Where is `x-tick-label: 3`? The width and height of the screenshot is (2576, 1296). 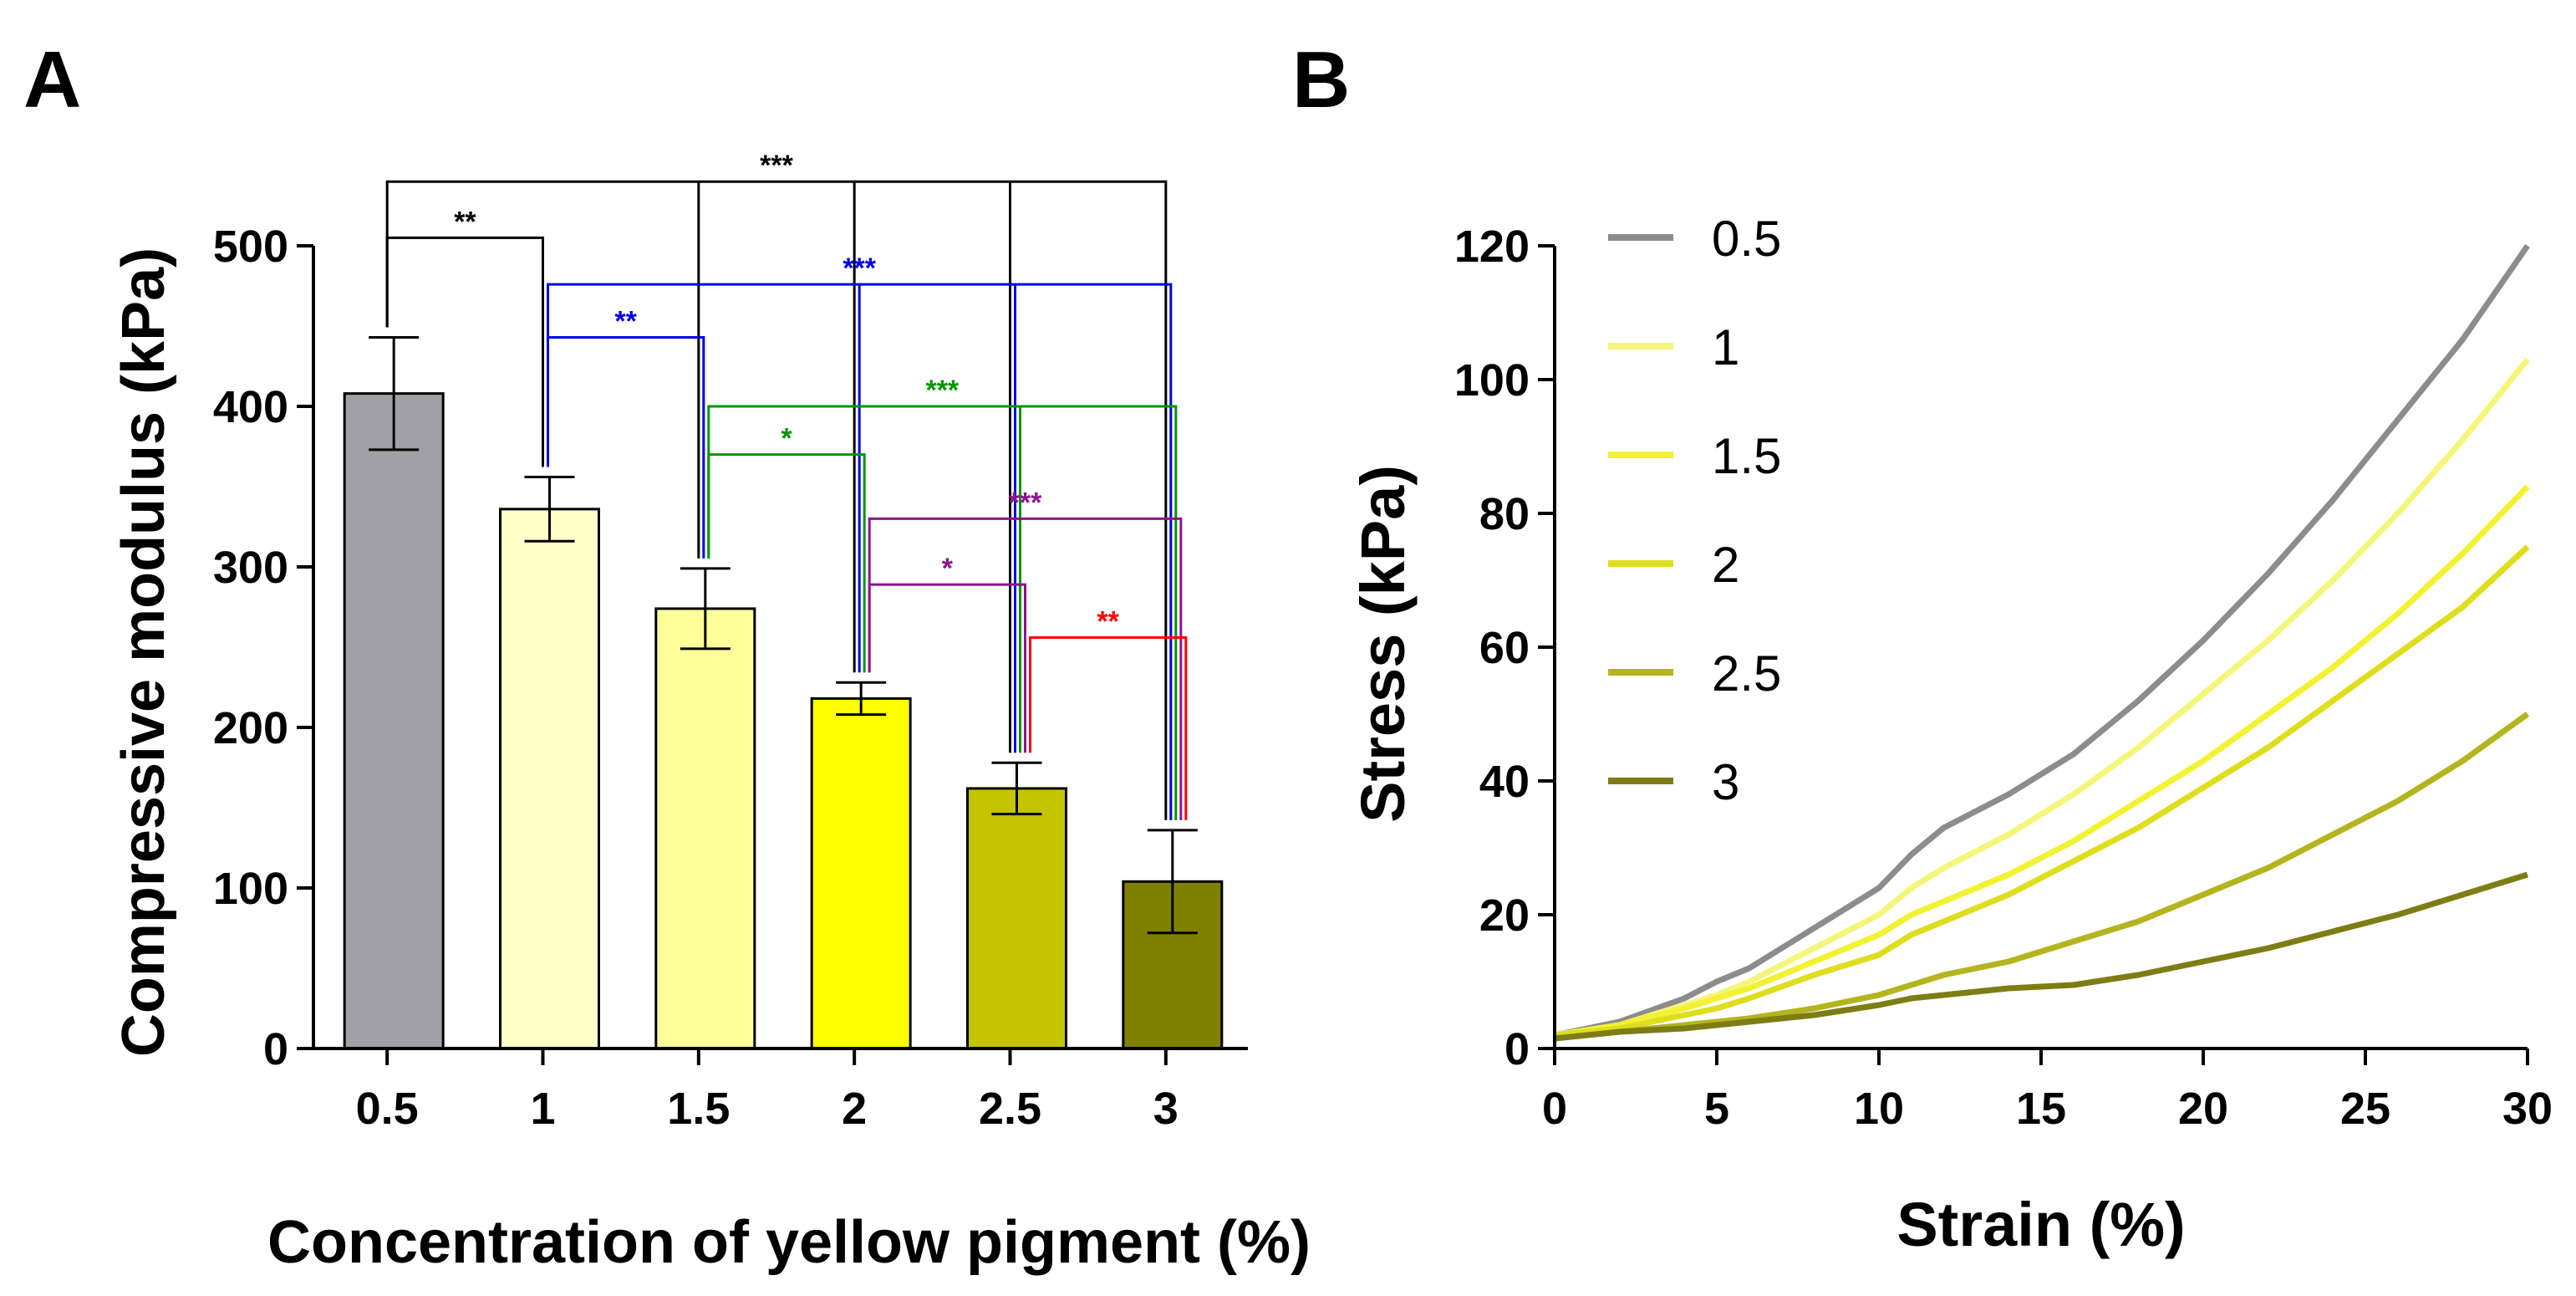
x-tick-label: 3 is located at coordinates (1166, 1109).